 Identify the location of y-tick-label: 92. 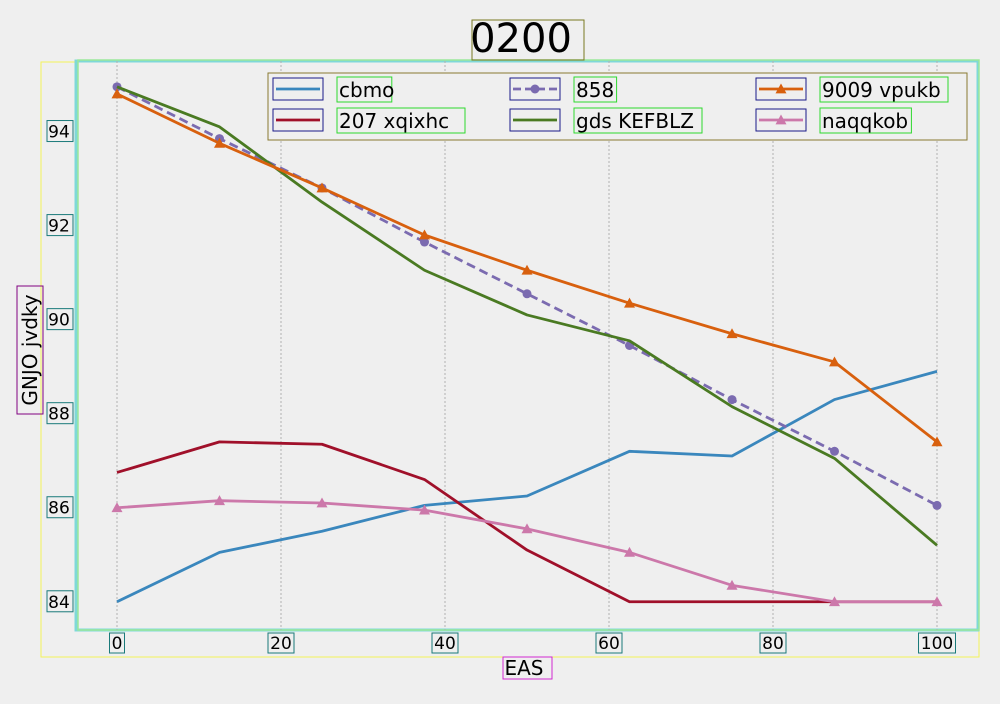
(59, 227).